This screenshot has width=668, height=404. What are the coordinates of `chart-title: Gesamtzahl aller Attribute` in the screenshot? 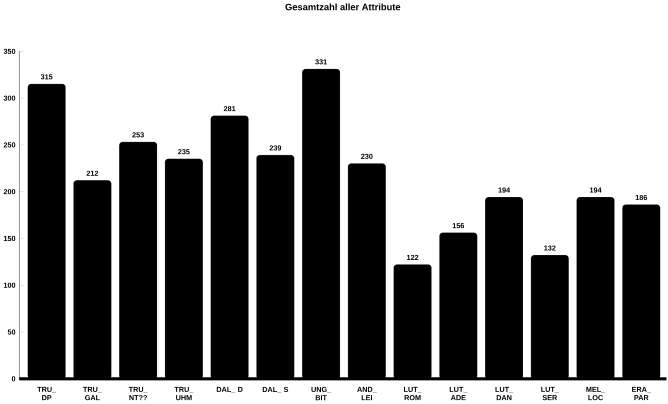 It's located at (342, 7).